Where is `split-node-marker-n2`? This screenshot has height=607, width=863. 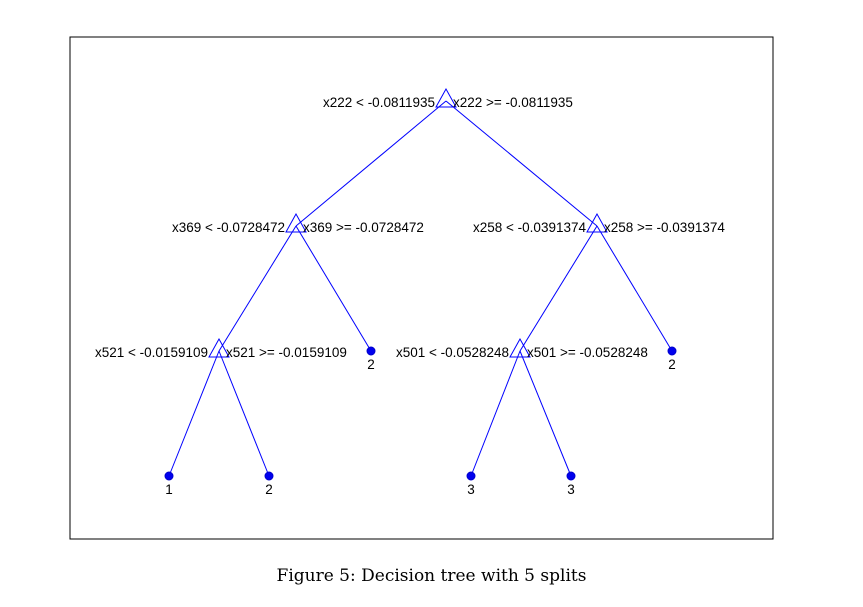
split-node-marker-n2 is located at coordinates (296, 222).